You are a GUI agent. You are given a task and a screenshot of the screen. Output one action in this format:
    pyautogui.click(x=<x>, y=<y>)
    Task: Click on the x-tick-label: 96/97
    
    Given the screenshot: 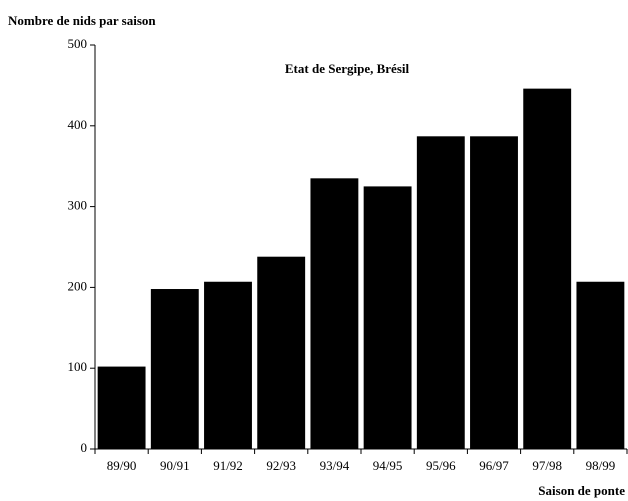 What is the action you would take?
    pyautogui.click(x=494, y=465)
    